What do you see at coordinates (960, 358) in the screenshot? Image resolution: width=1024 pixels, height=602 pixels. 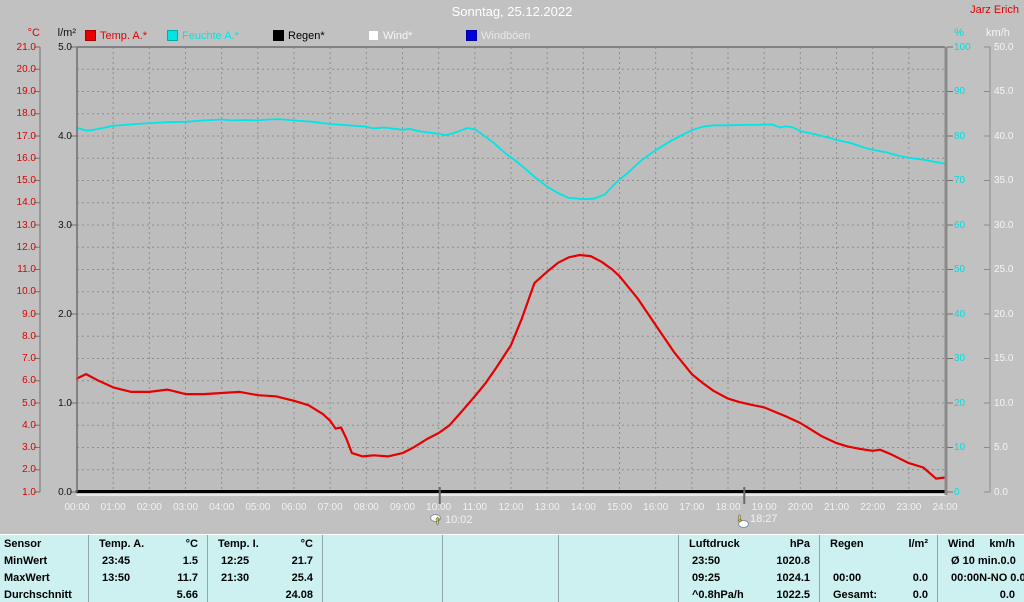 I see `humidity-tick-label: 30` at bounding box center [960, 358].